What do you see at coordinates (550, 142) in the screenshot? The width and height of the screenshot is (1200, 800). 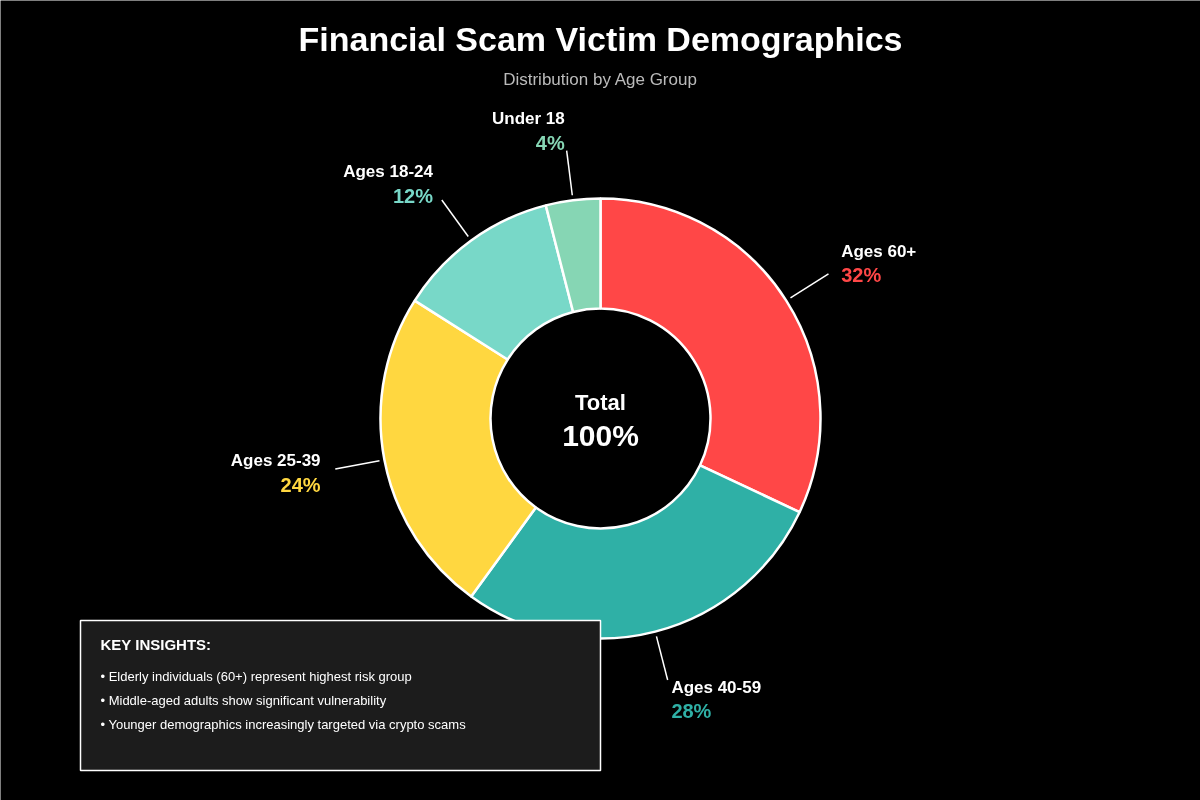 I see `data-label: 4%` at bounding box center [550, 142].